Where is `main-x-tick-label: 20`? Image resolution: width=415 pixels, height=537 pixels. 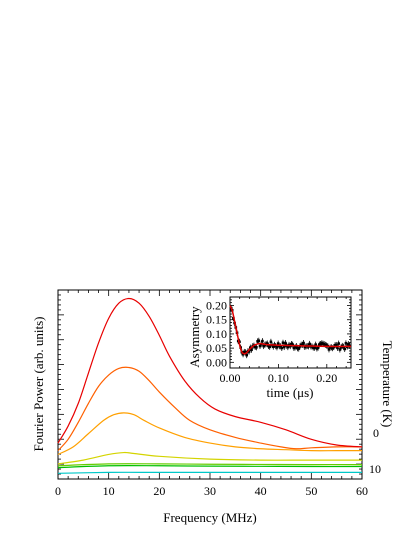
main-x-tick-label: 20 is located at coordinates (159, 491).